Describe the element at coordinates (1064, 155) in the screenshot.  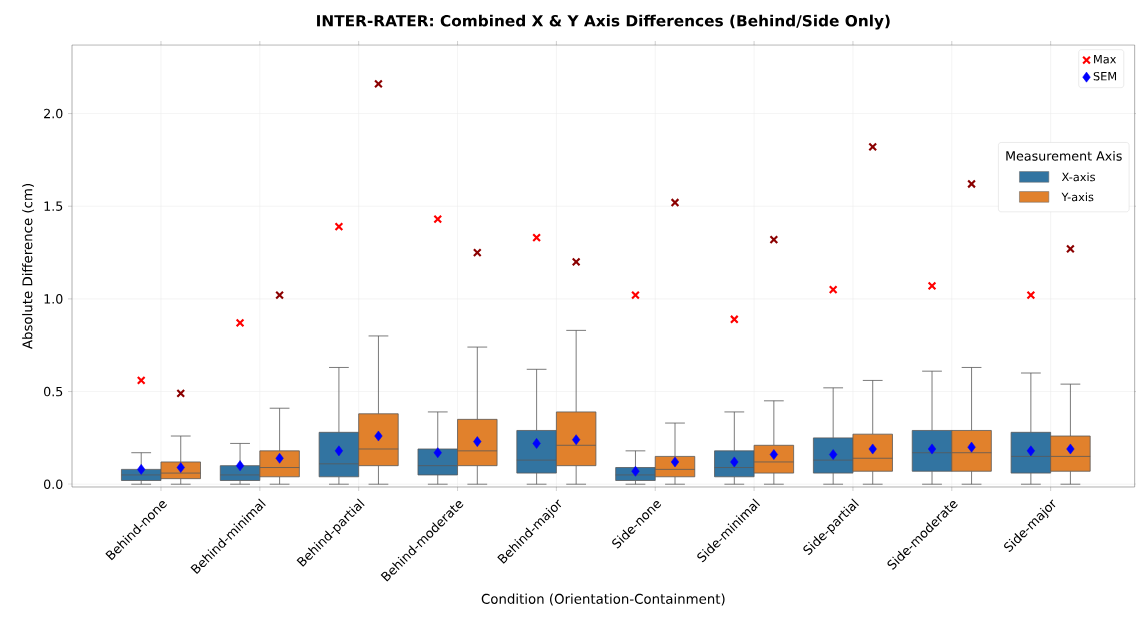
I see `legend-title: Measurement Axis` at that location.